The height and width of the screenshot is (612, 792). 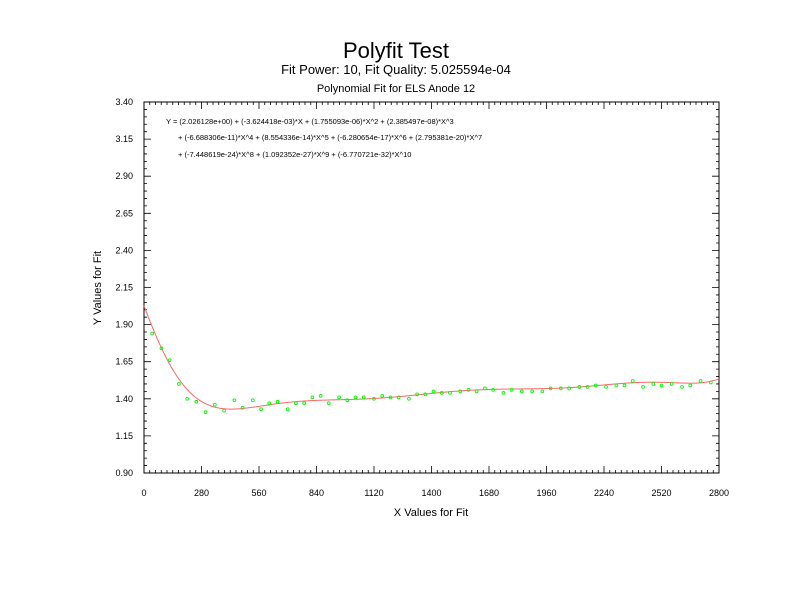 What do you see at coordinates (201, 493) in the screenshot?
I see `x-tick-label: 280` at bounding box center [201, 493].